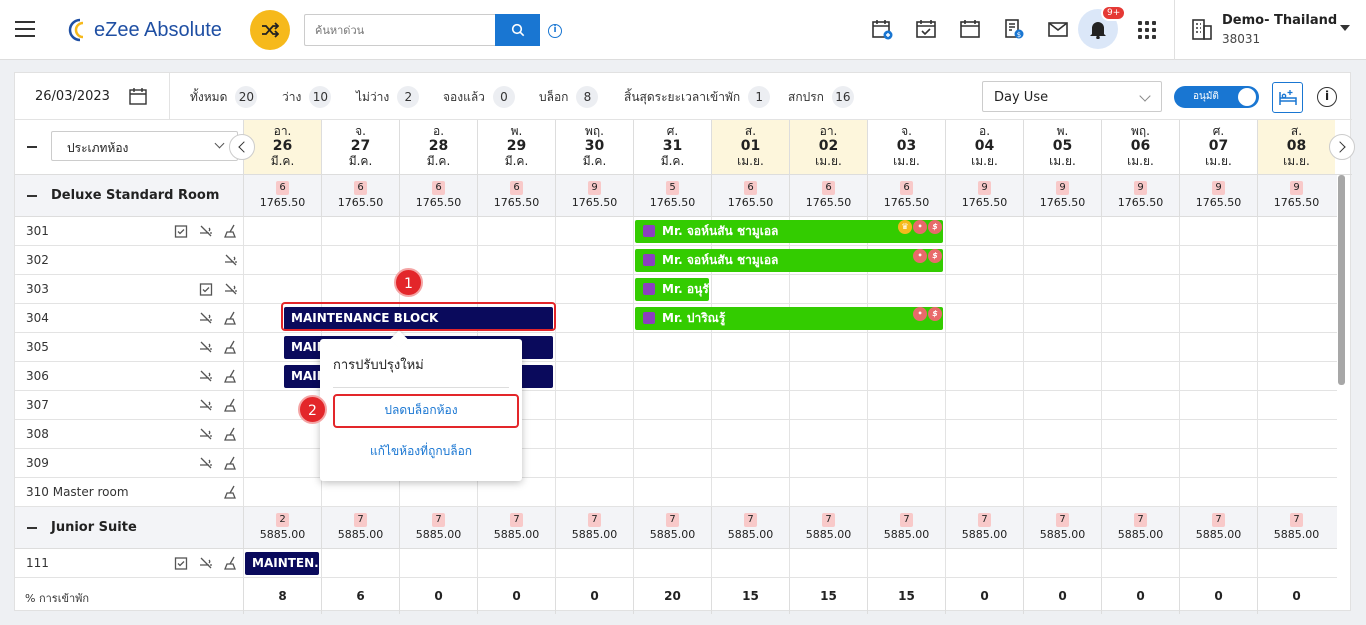  I want to click on room-number: 308, so click(37, 434).